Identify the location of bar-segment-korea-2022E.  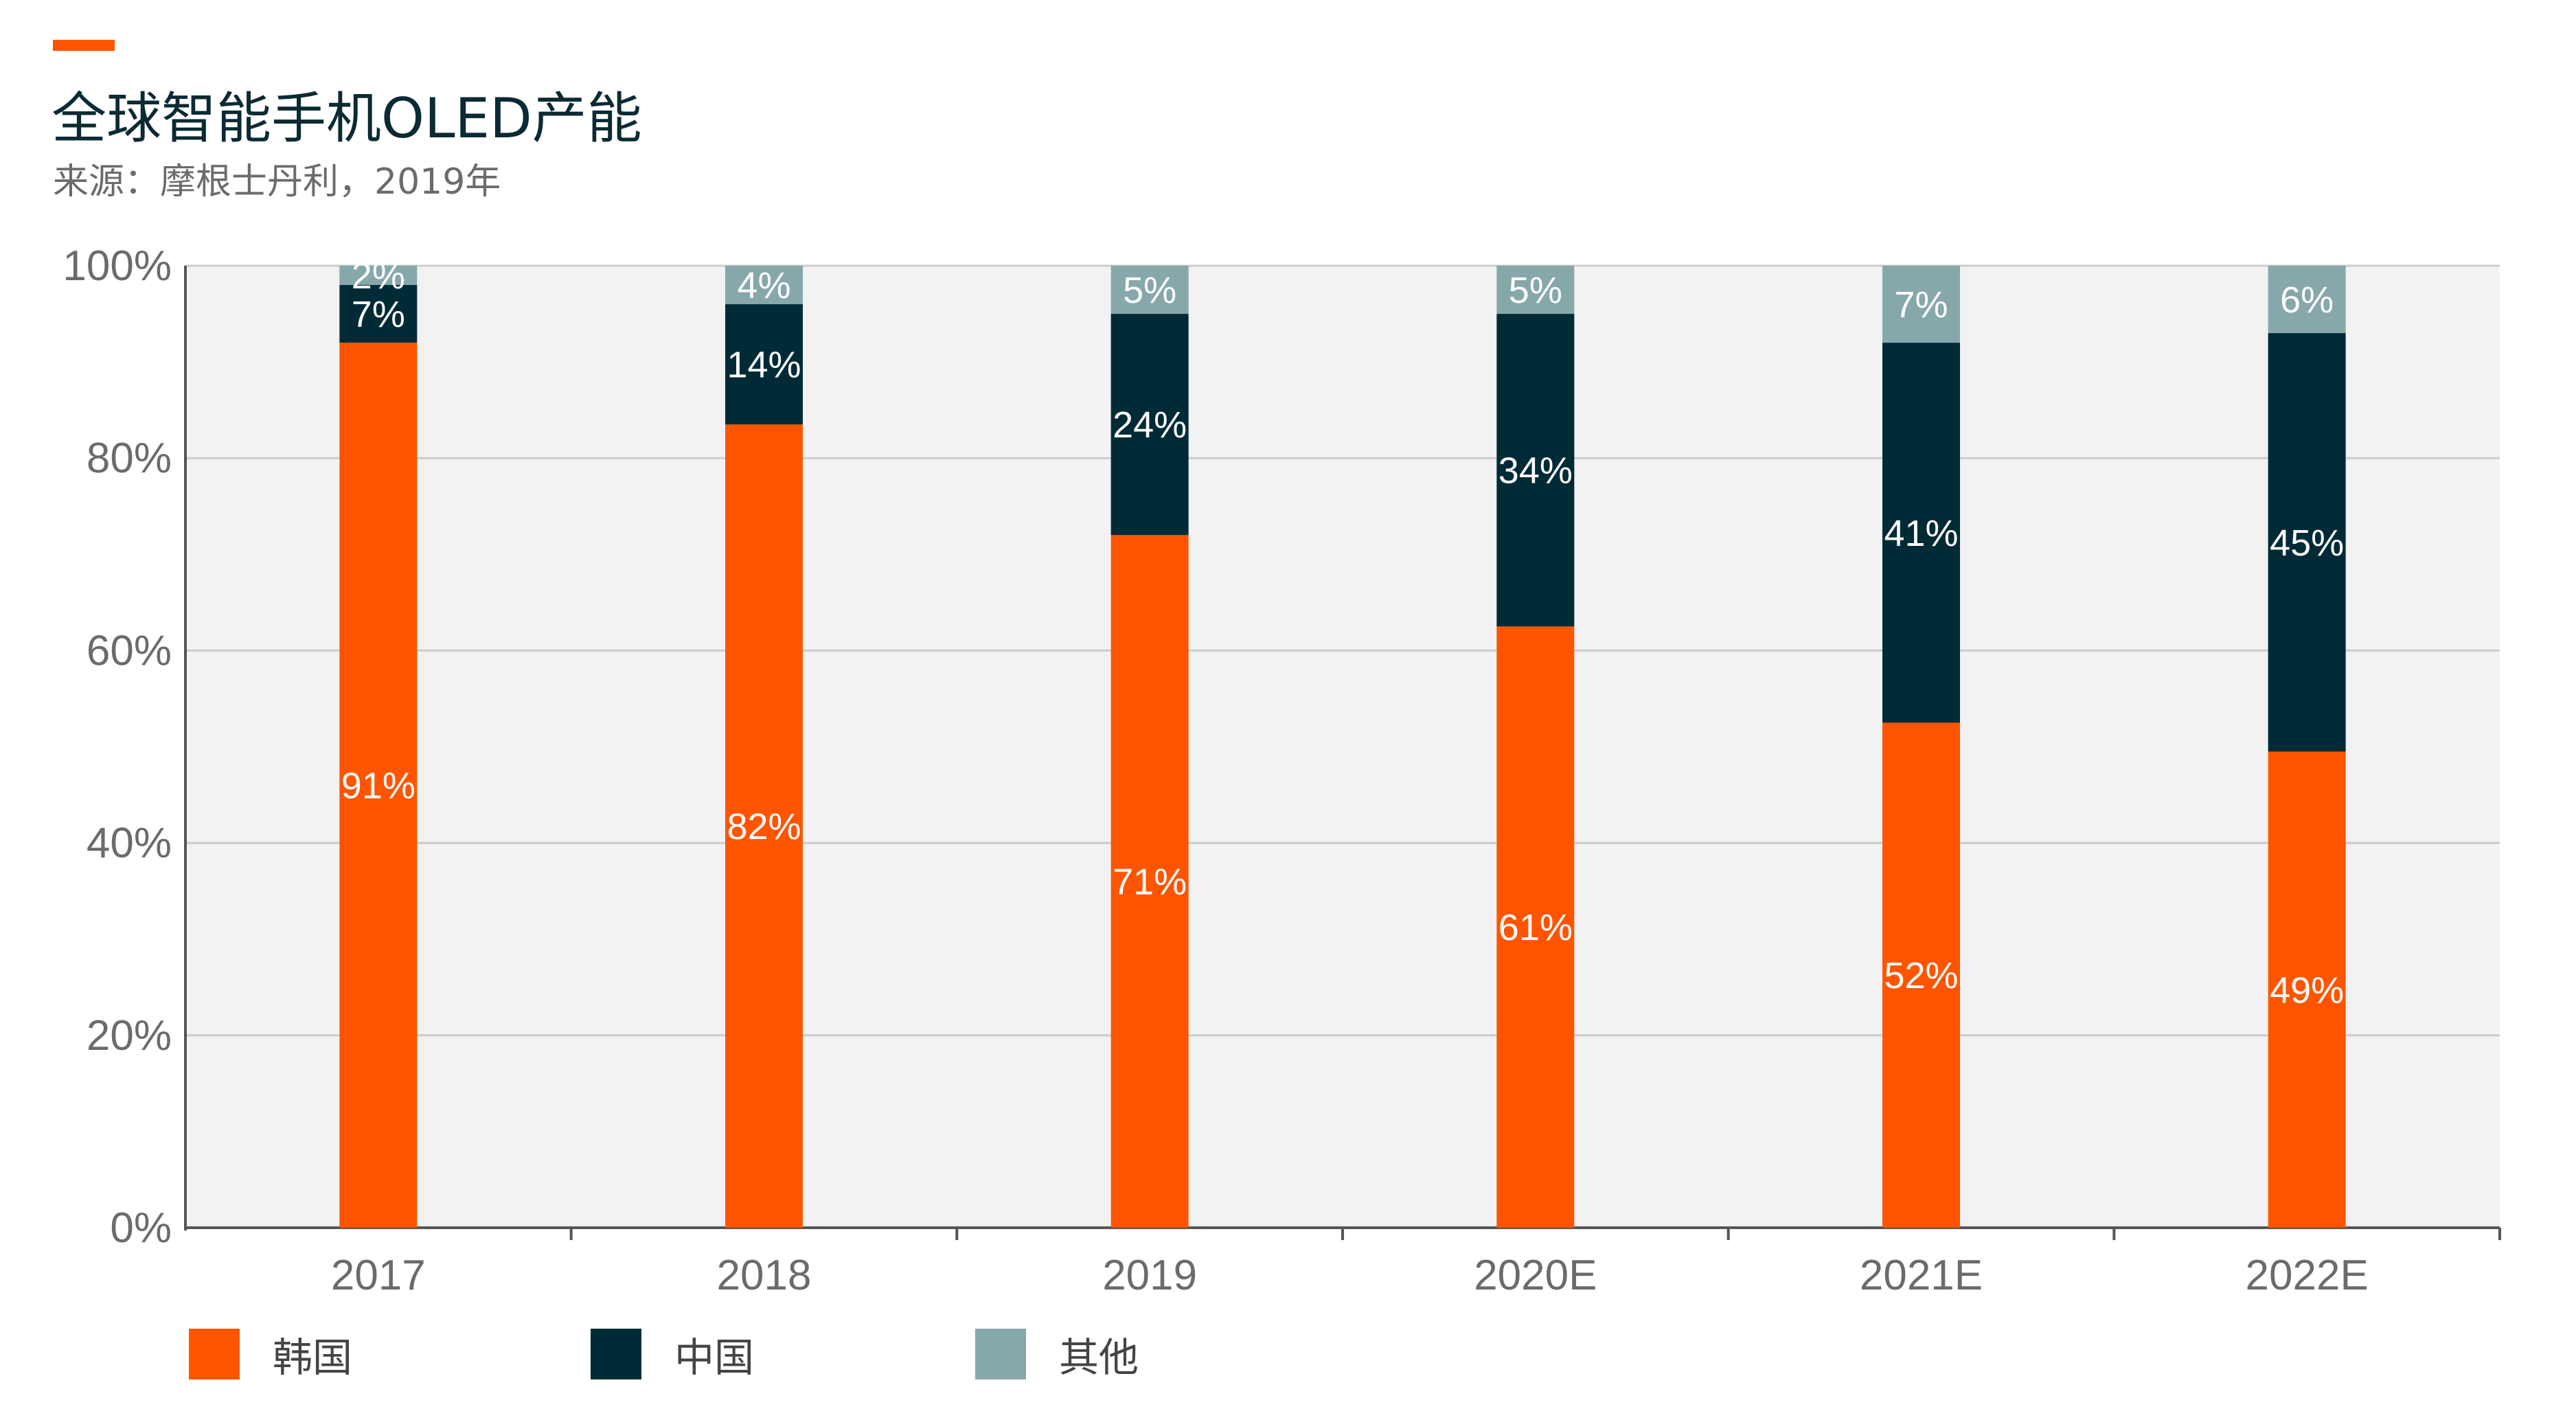
(2307, 989).